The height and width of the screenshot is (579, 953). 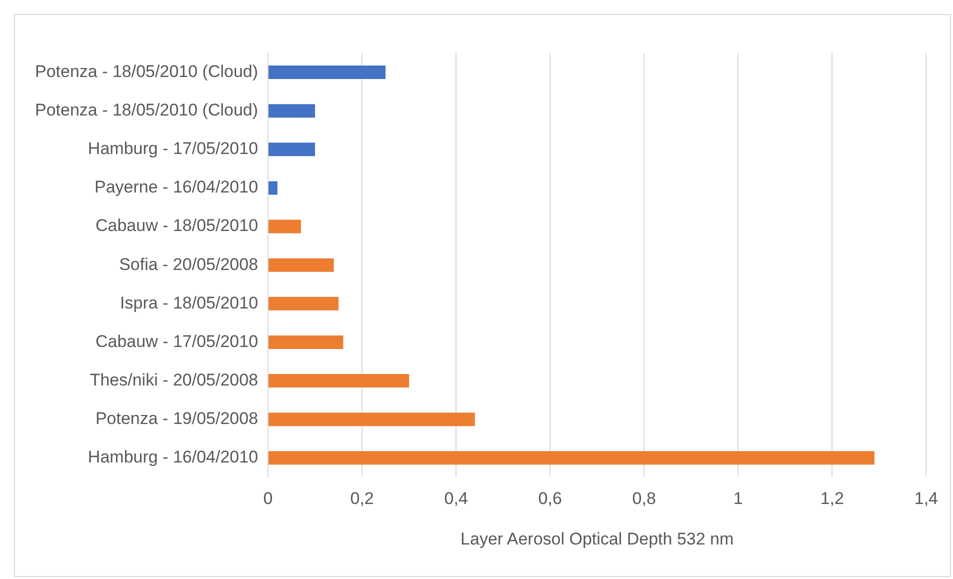 What do you see at coordinates (189, 302) in the screenshot?
I see `y-tick-label: Ispra - 18/05/2010` at bounding box center [189, 302].